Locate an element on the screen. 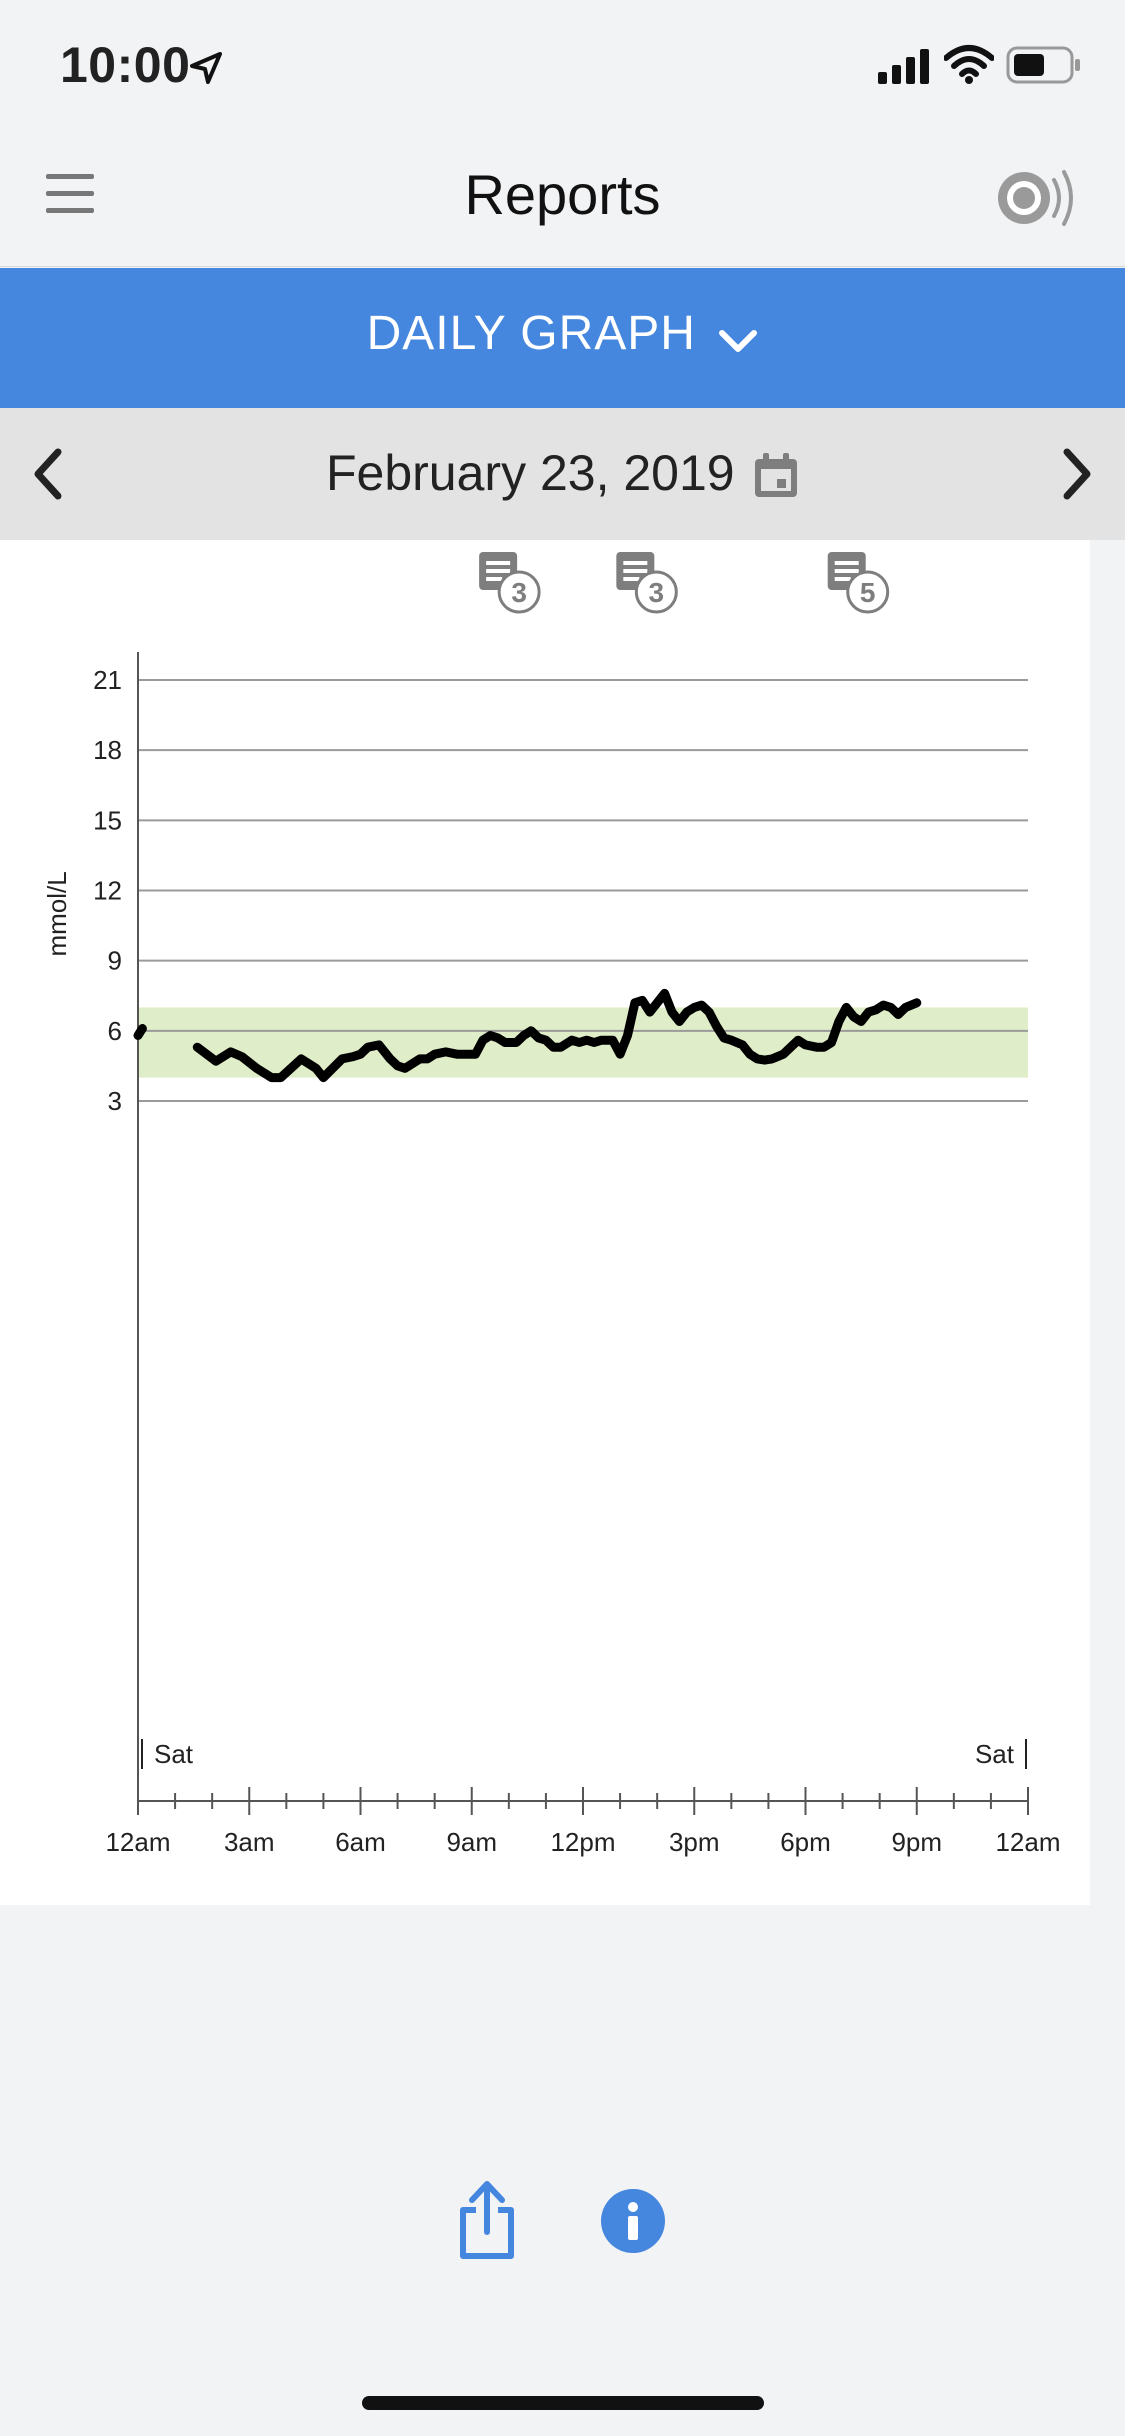  share-icon is located at coordinates (487, 2220).